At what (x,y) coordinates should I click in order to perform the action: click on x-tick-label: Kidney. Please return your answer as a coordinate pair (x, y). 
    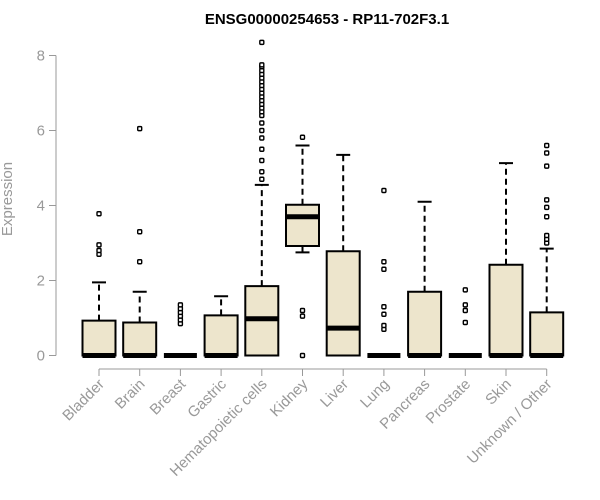
    Looking at the image, I should click on (289, 397).